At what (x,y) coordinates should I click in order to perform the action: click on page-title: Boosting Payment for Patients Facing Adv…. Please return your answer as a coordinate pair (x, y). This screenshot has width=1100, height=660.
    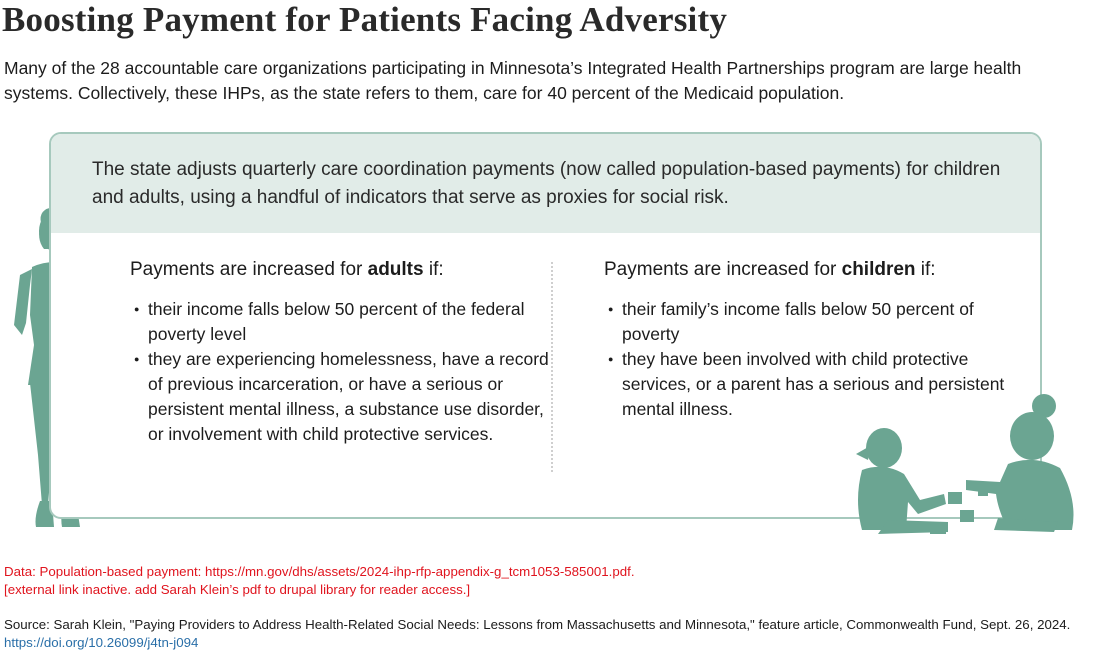
    Looking at the image, I should click on (365, 19).